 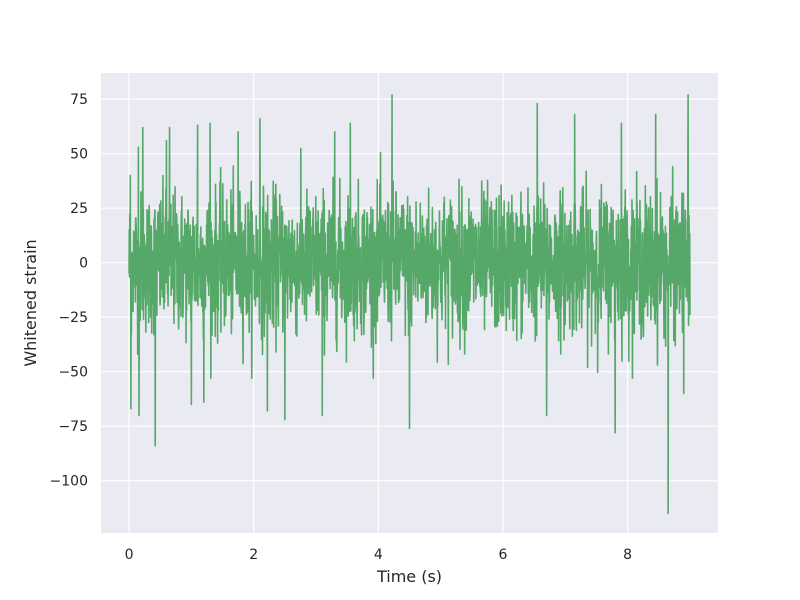 I want to click on y-tick-label: 0, so click(x=83, y=264).